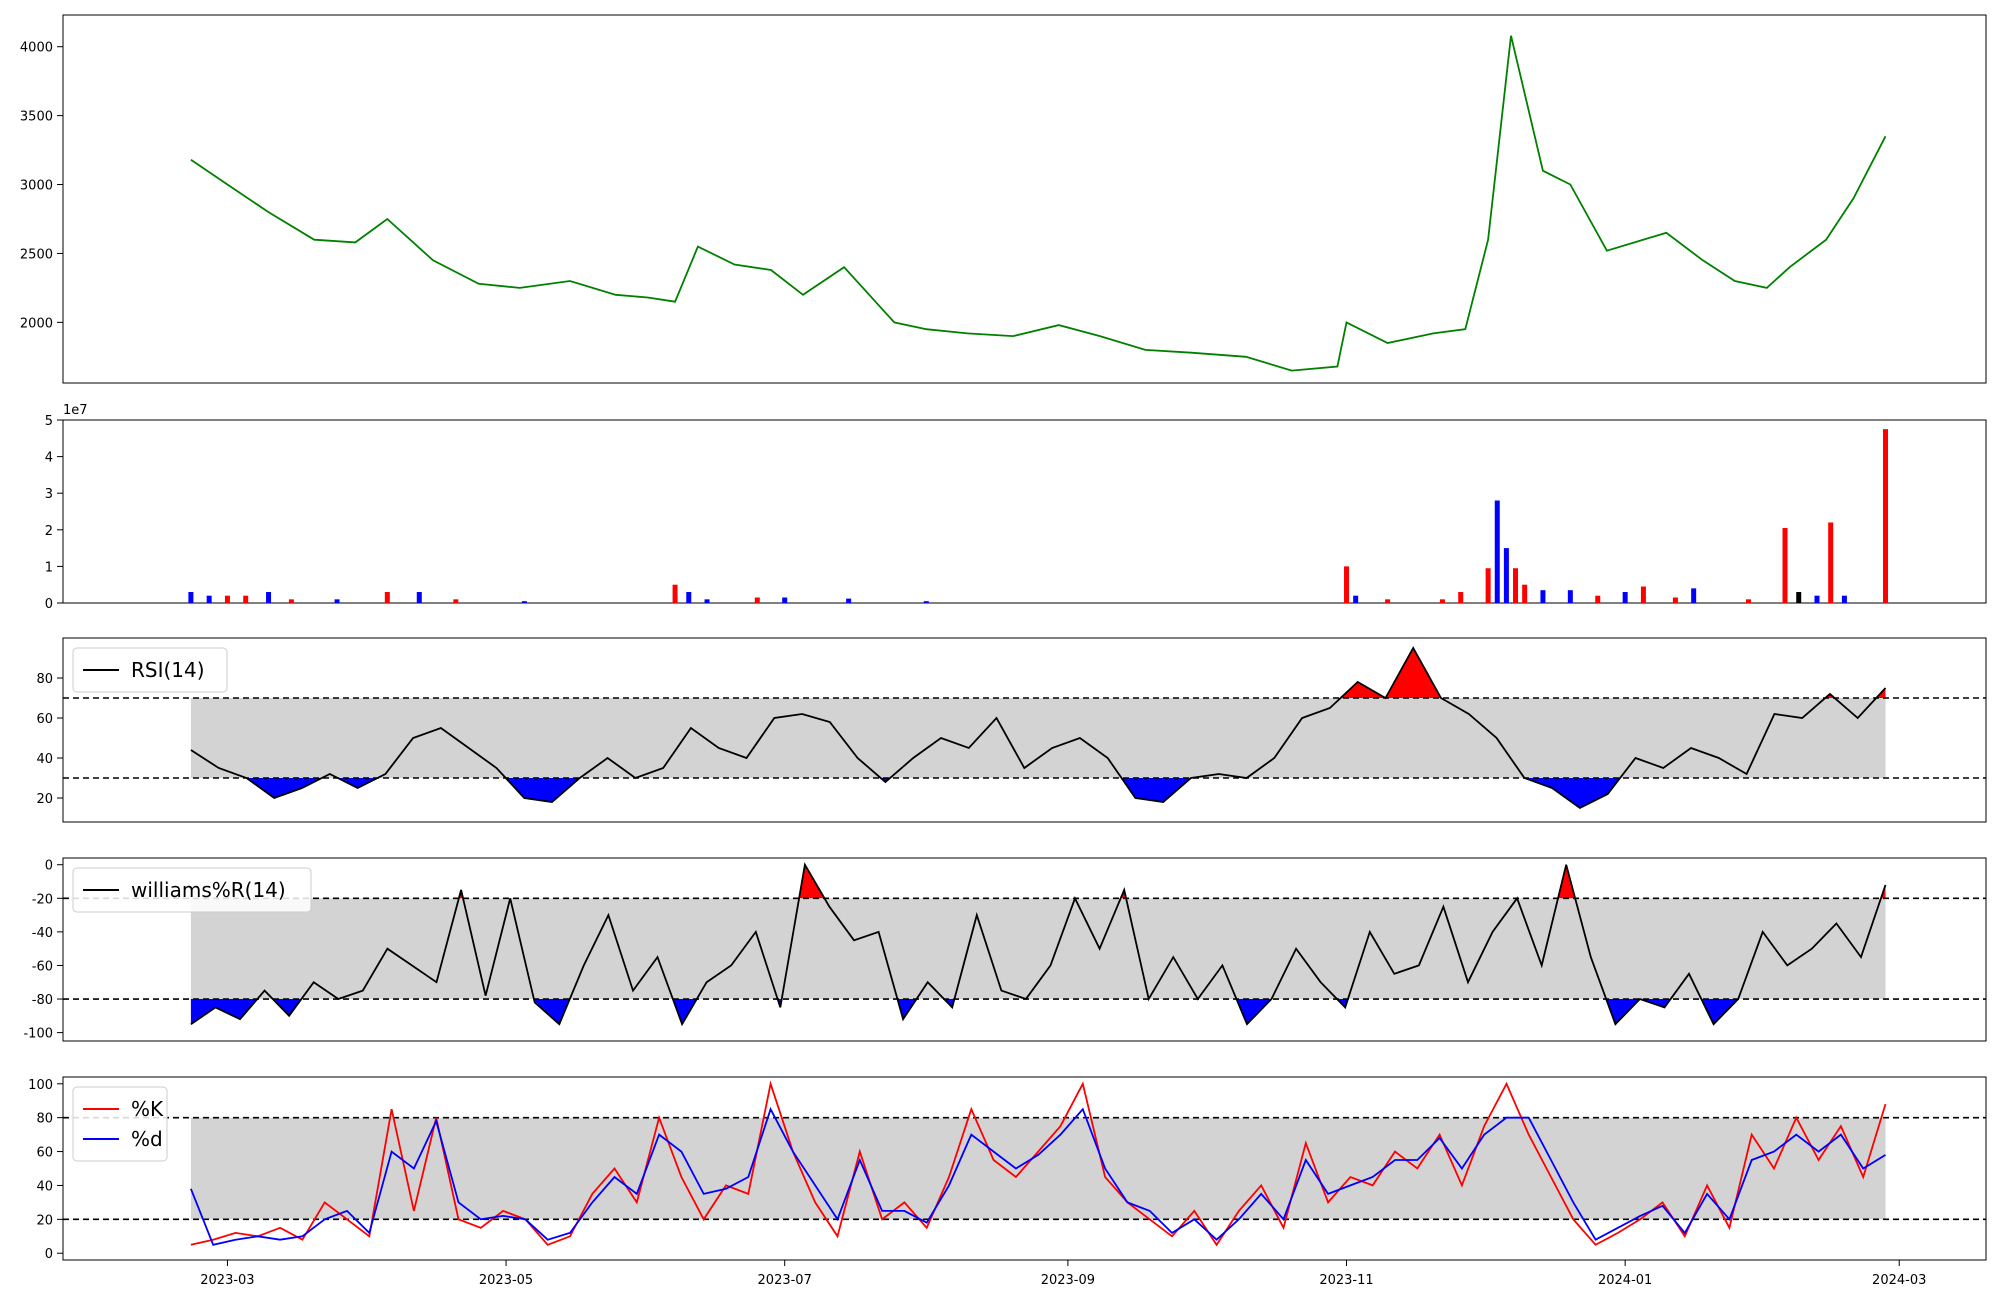 The height and width of the screenshot is (1300, 2000). I want to click on x-tick-label: 2023-11, so click(1346, 1280).